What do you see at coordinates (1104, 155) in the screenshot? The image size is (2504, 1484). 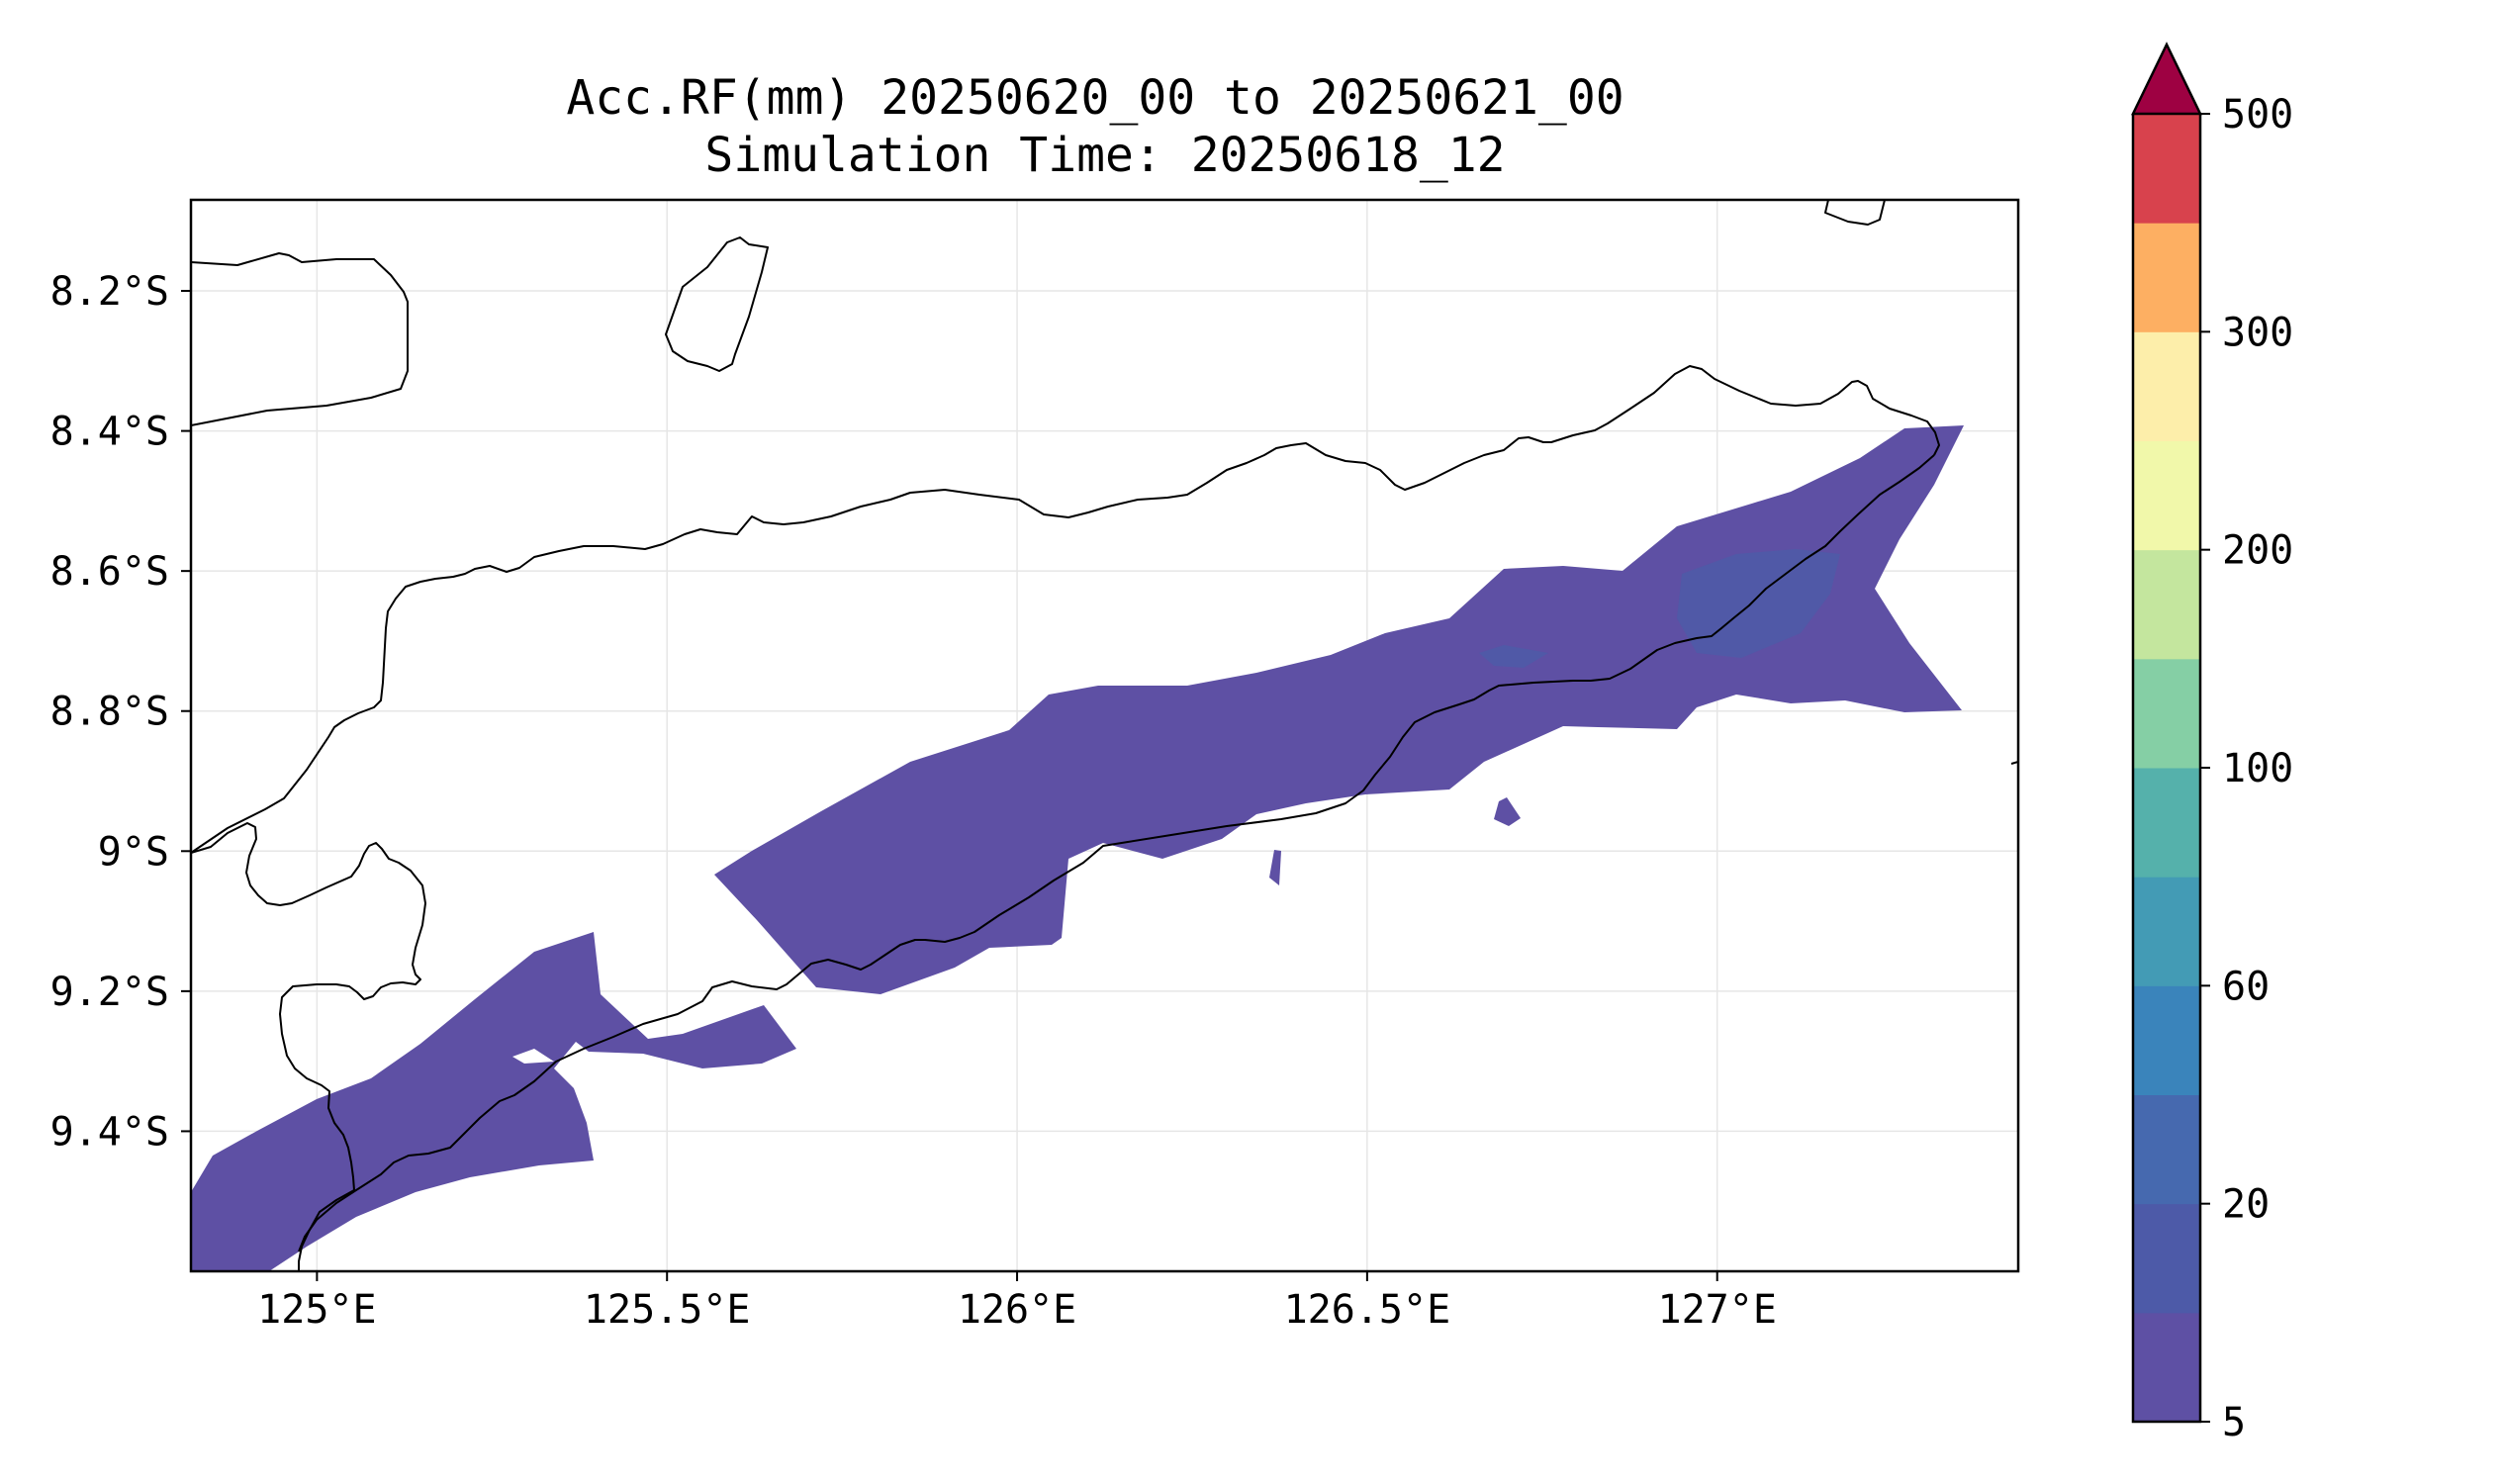 I see `map-subtitle: Simulation Time: 20250618_12` at bounding box center [1104, 155].